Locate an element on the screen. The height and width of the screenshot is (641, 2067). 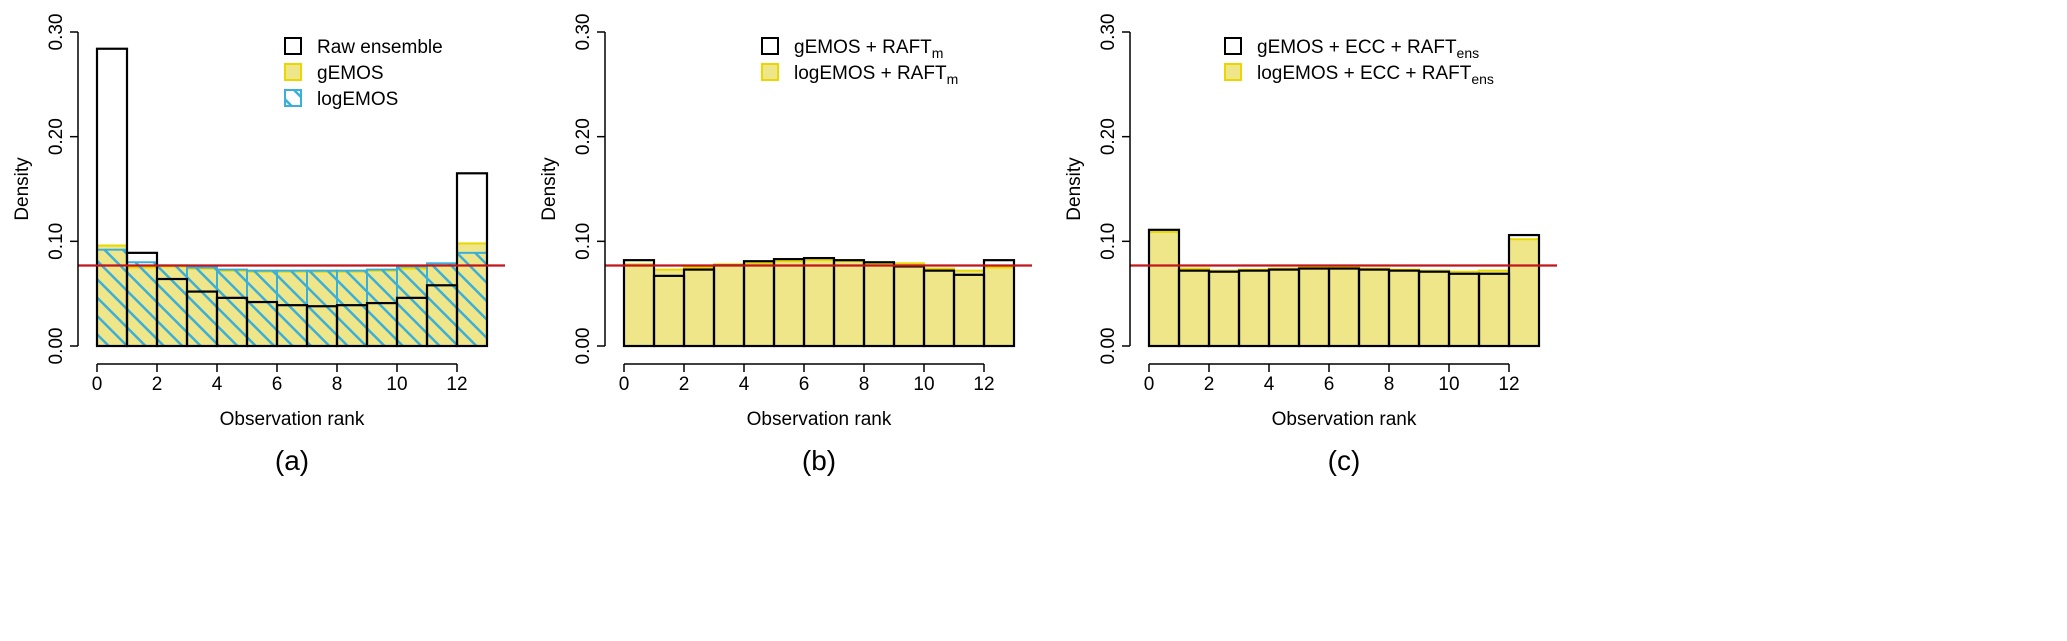
legend-label: logEMOS is located at coordinates (357, 99).